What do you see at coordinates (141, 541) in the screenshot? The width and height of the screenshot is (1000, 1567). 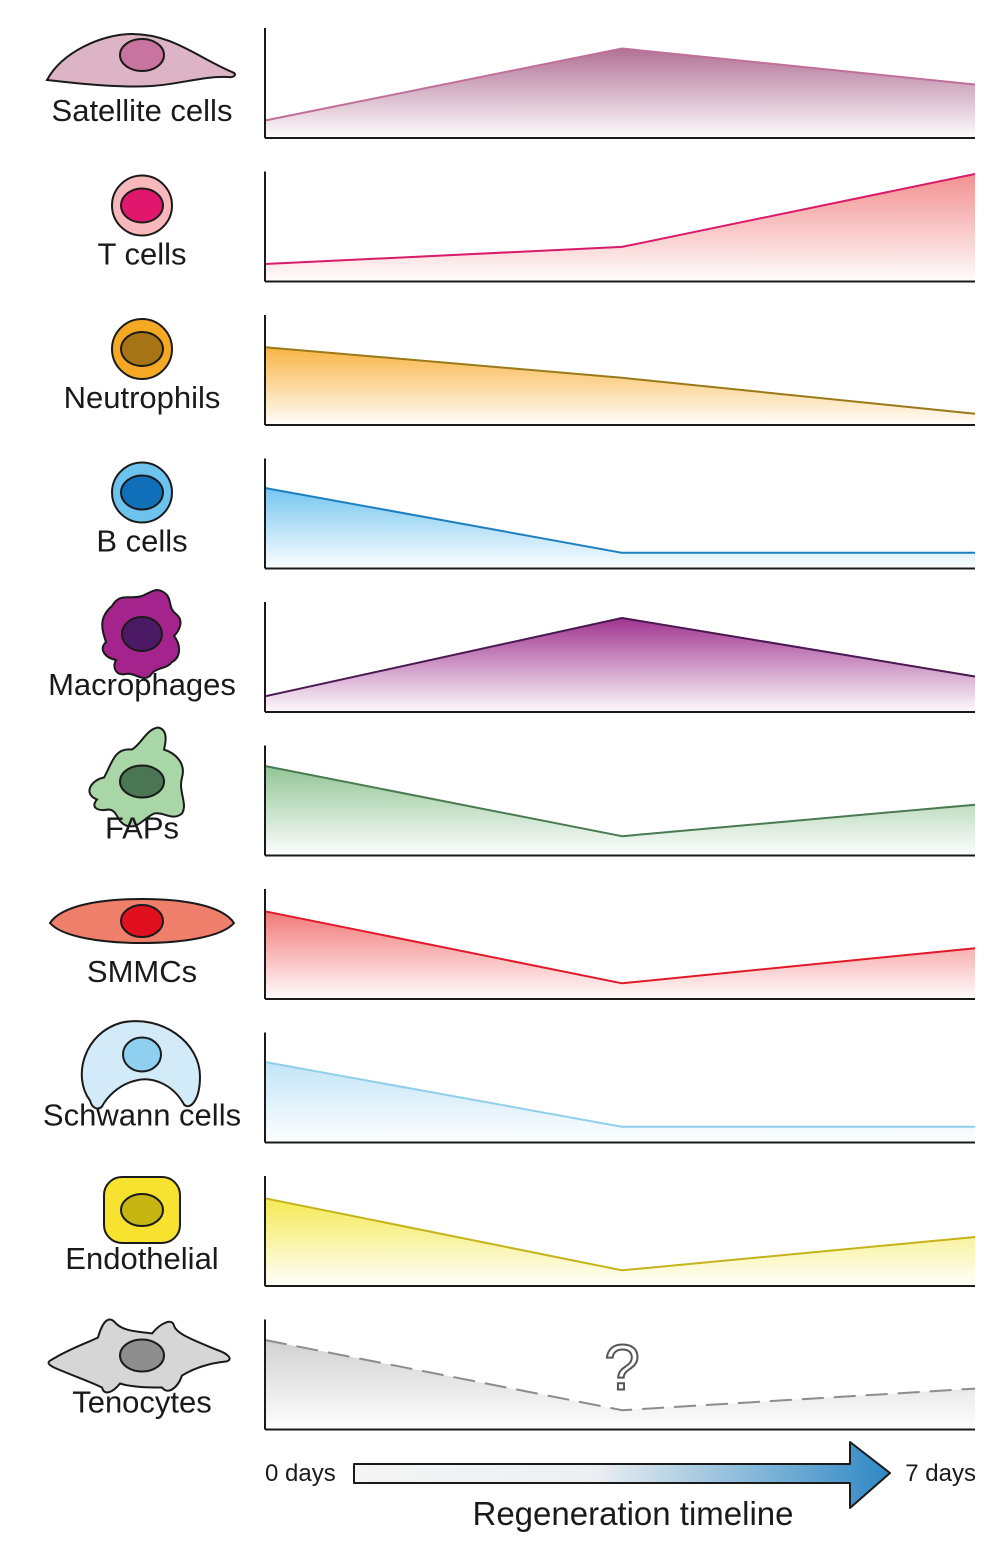 I see `cell-type-label: B cells` at bounding box center [141, 541].